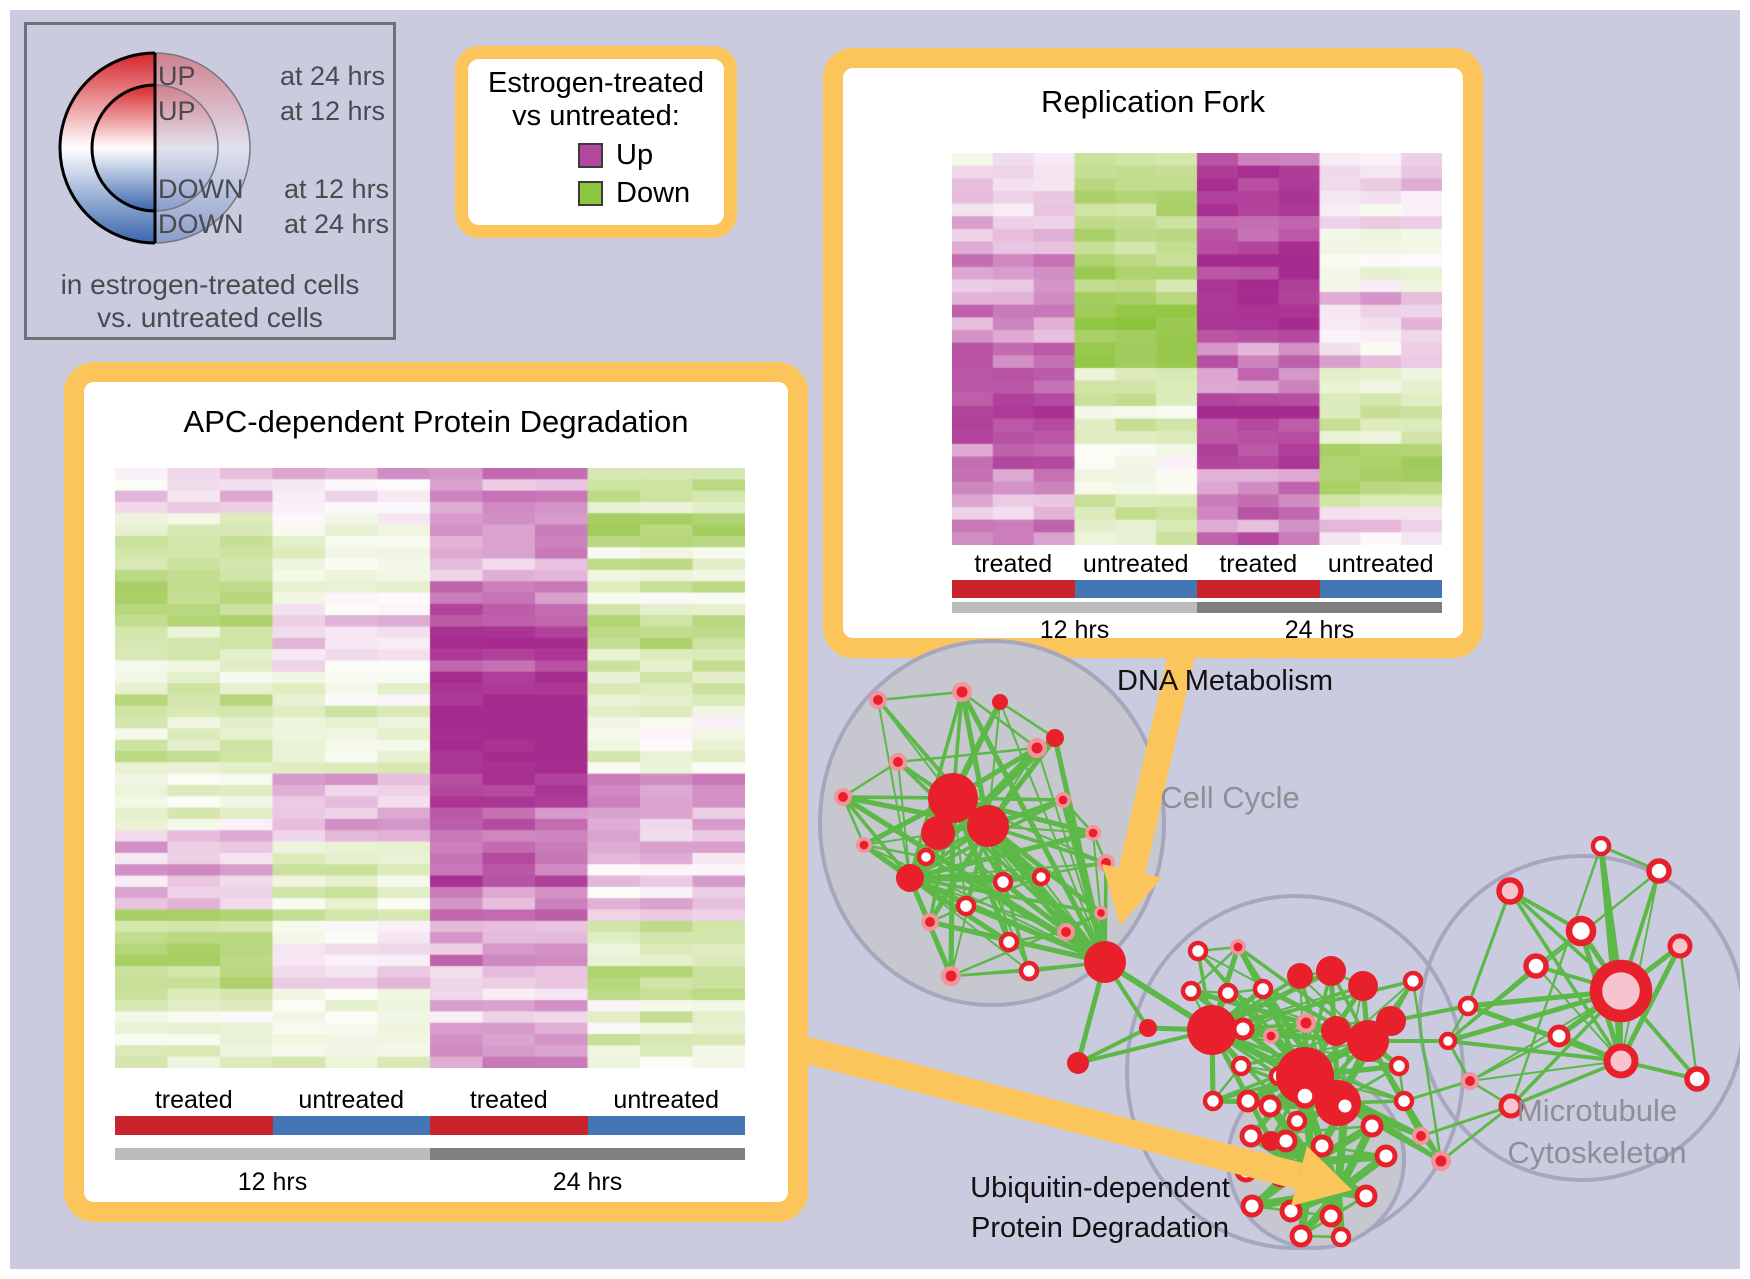 This screenshot has height=1279, width=1750. I want to click on rf-time-bars, so click(1197, 607).